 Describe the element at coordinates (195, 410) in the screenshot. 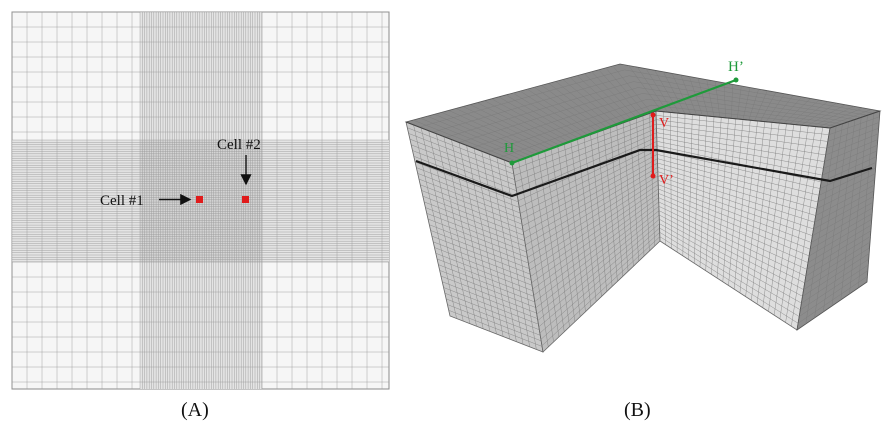

I see `panel-a-caption: (A)` at that location.